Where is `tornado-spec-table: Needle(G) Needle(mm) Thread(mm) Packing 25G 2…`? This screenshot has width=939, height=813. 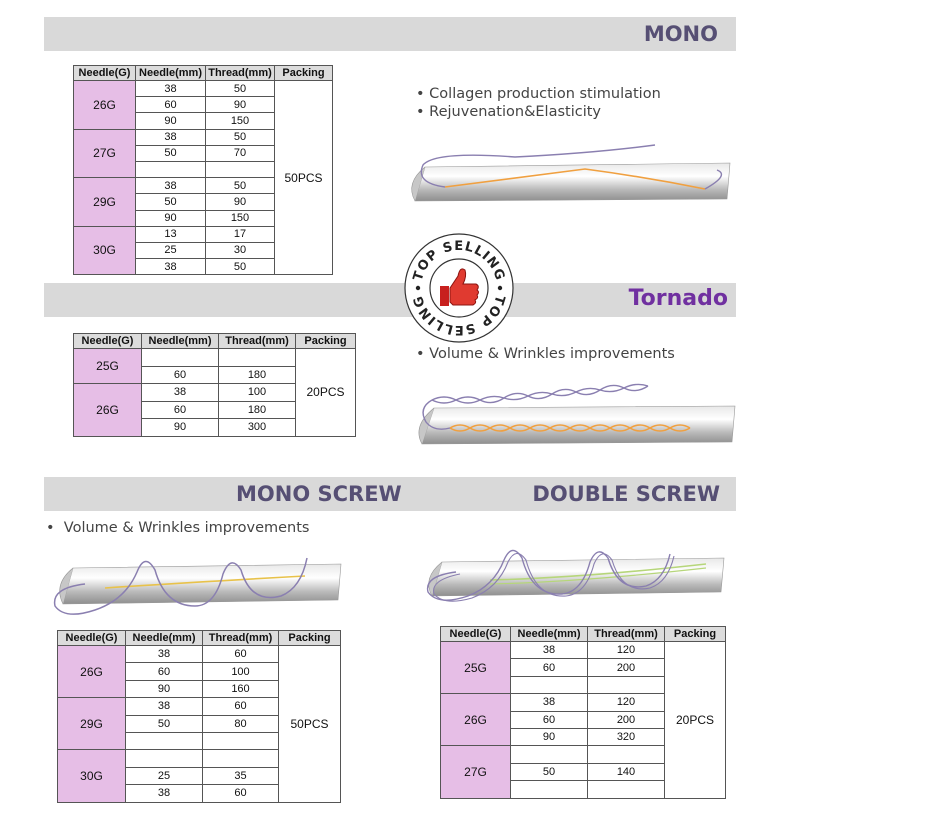
tornado-spec-table: Needle(G) Needle(mm) Thread(mm) Packing 25G 2… is located at coordinates (214, 385).